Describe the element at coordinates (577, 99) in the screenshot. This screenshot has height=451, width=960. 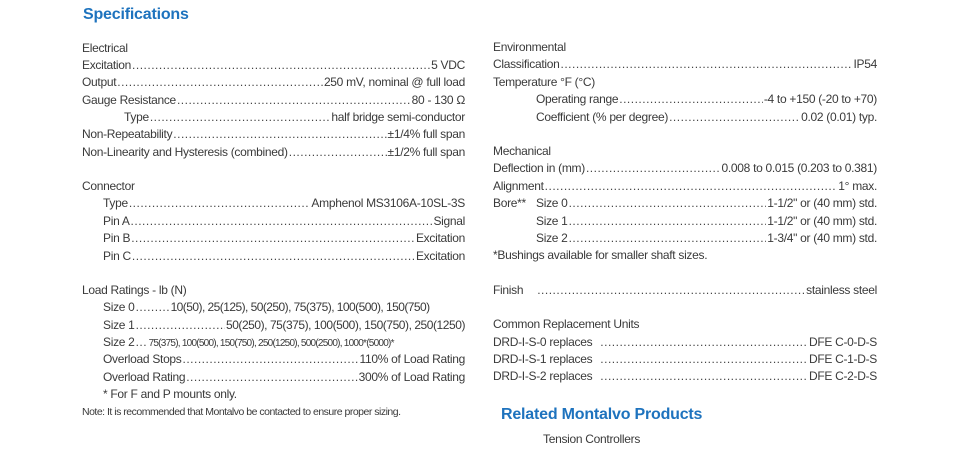
I see `row-label: Operating range` at that location.